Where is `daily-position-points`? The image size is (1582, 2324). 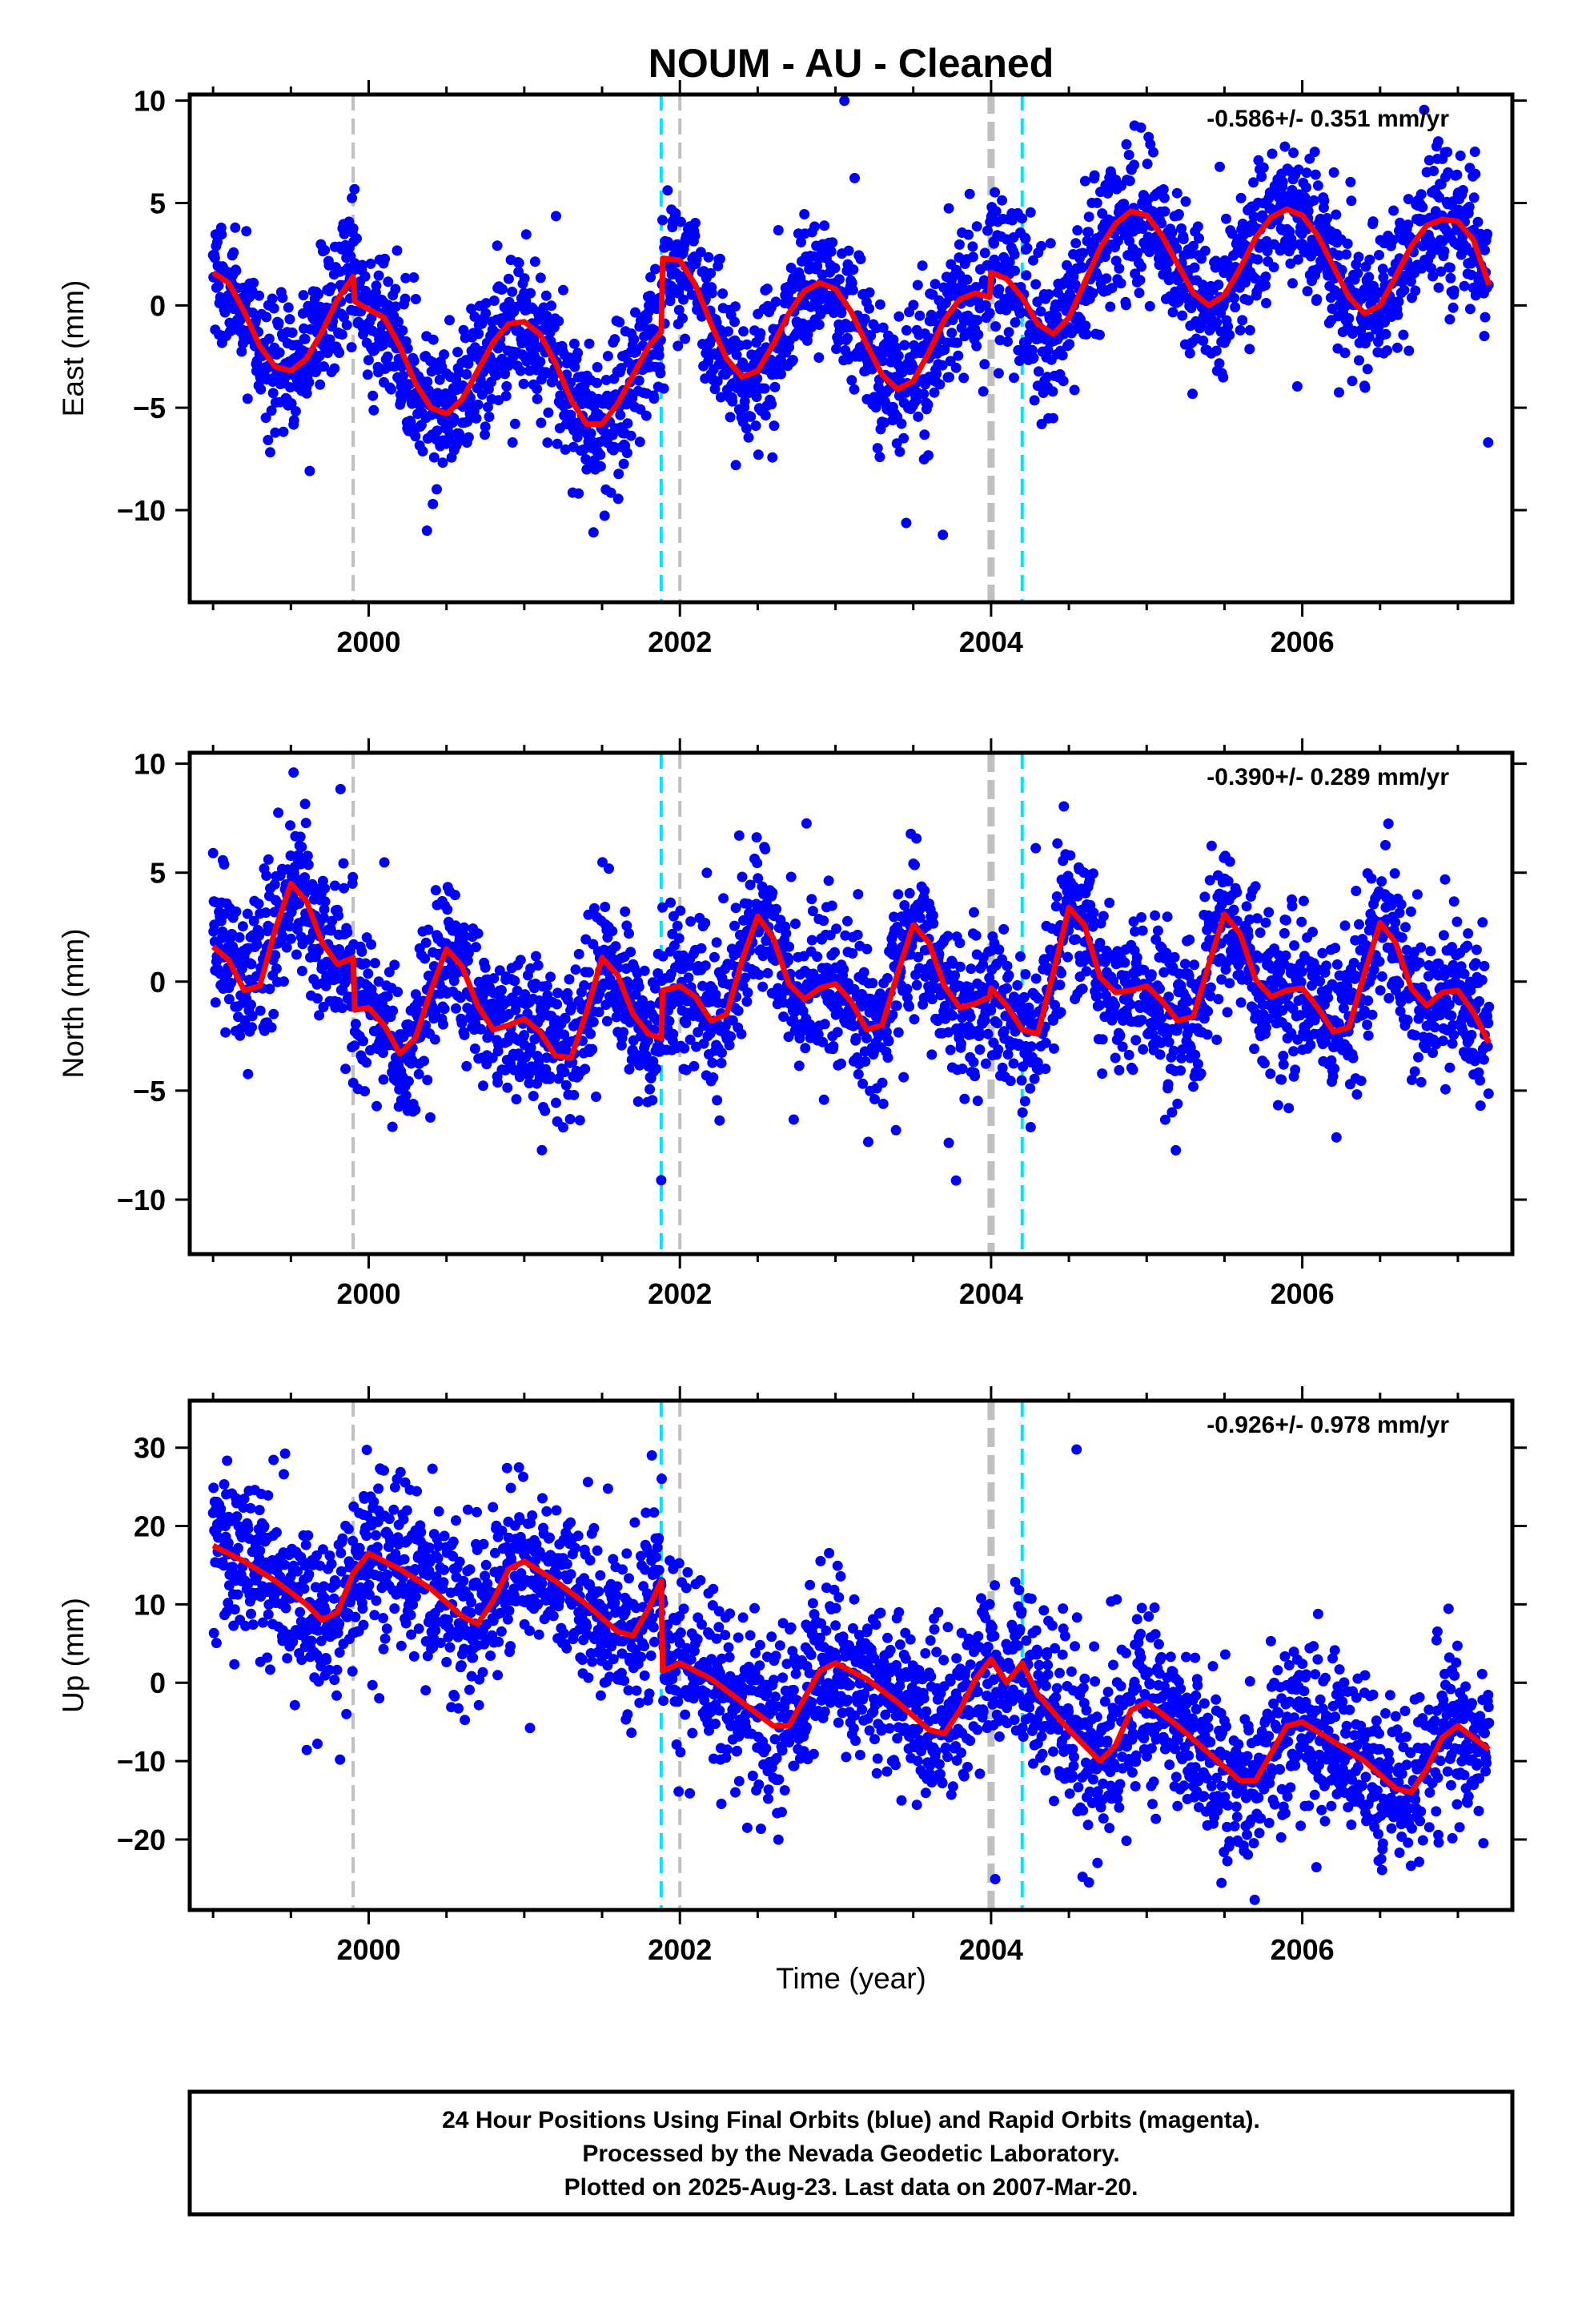
daily-position-points is located at coordinates (851, 976).